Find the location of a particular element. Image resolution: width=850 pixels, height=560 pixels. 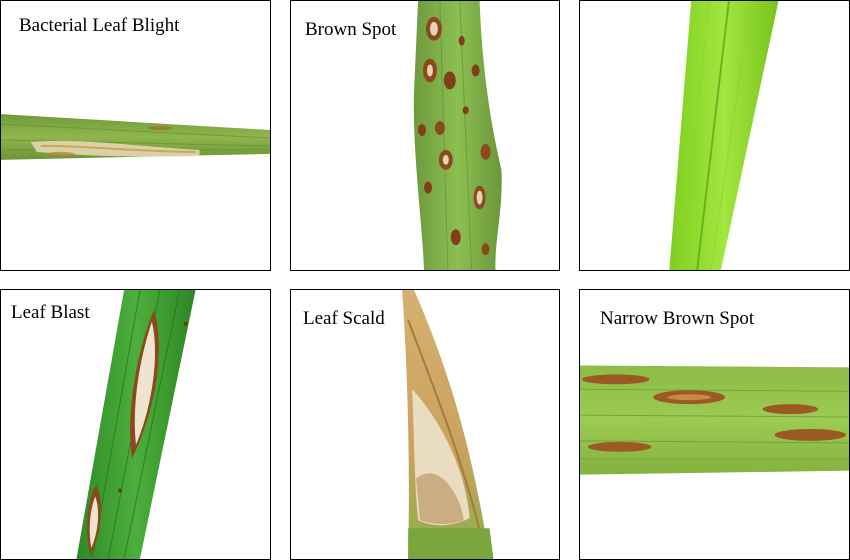

panel-label: Narrow Brown Spot is located at coordinates (677, 318).